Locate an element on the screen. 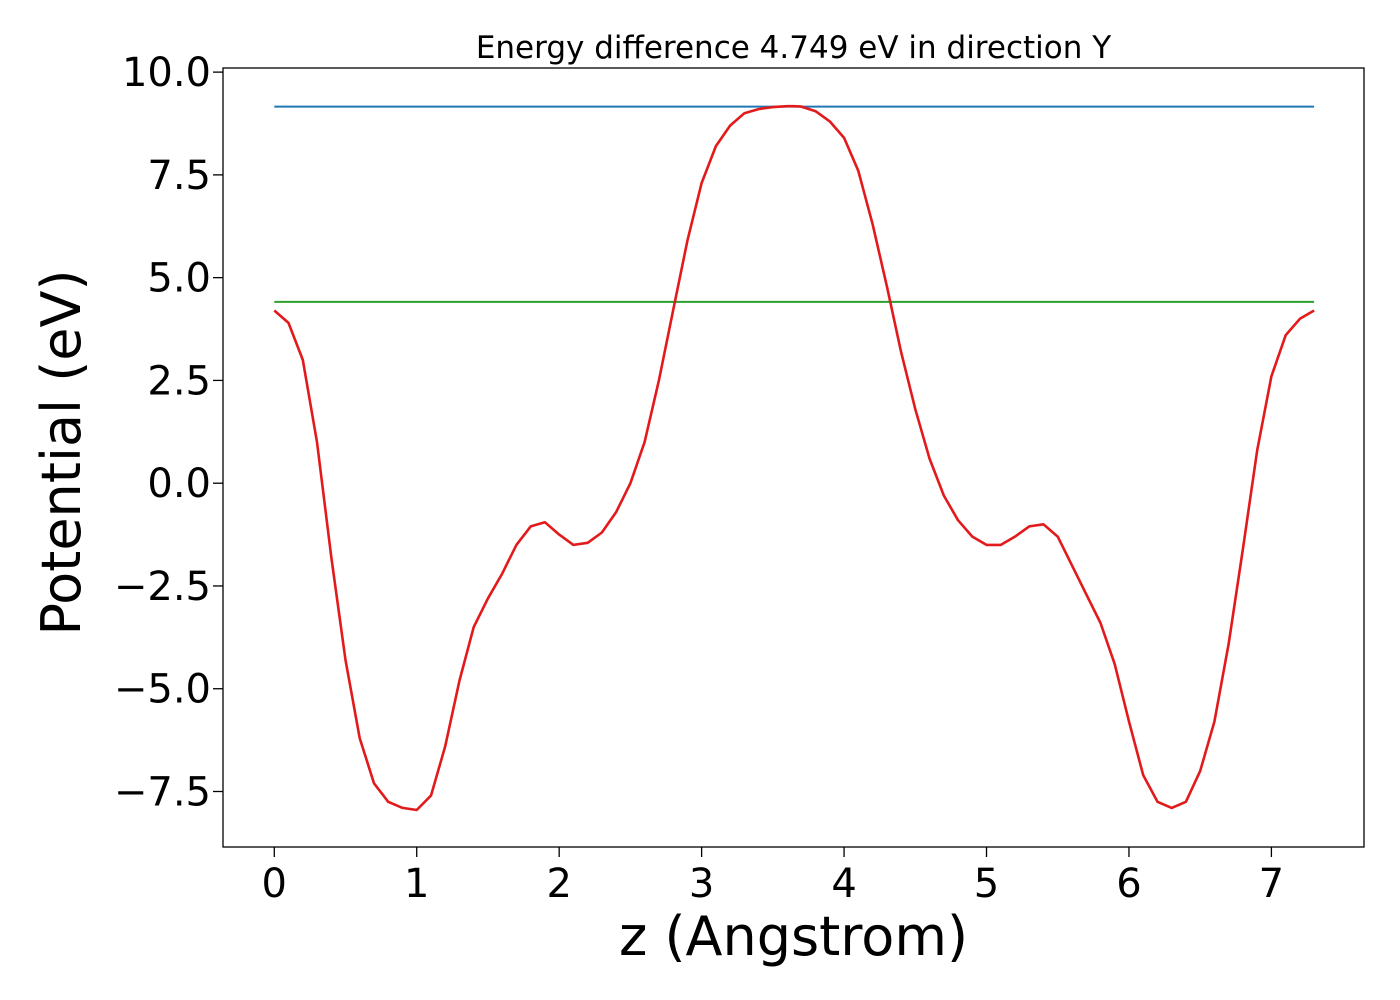 The width and height of the screenshot is (1400, 1000). x-tick-label: 7 is located at coordinates (1271, 884).